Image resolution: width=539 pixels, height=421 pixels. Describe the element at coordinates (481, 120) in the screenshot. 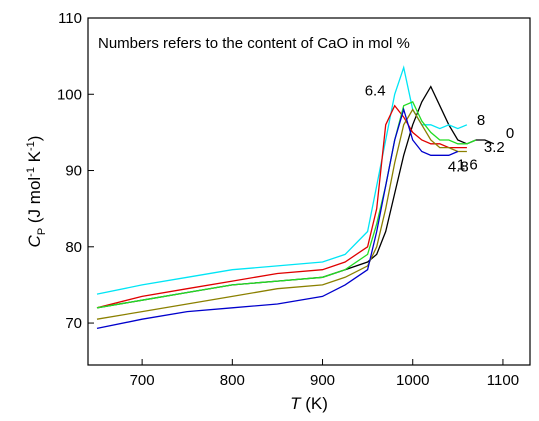

I see `series-label: 8` at that location.